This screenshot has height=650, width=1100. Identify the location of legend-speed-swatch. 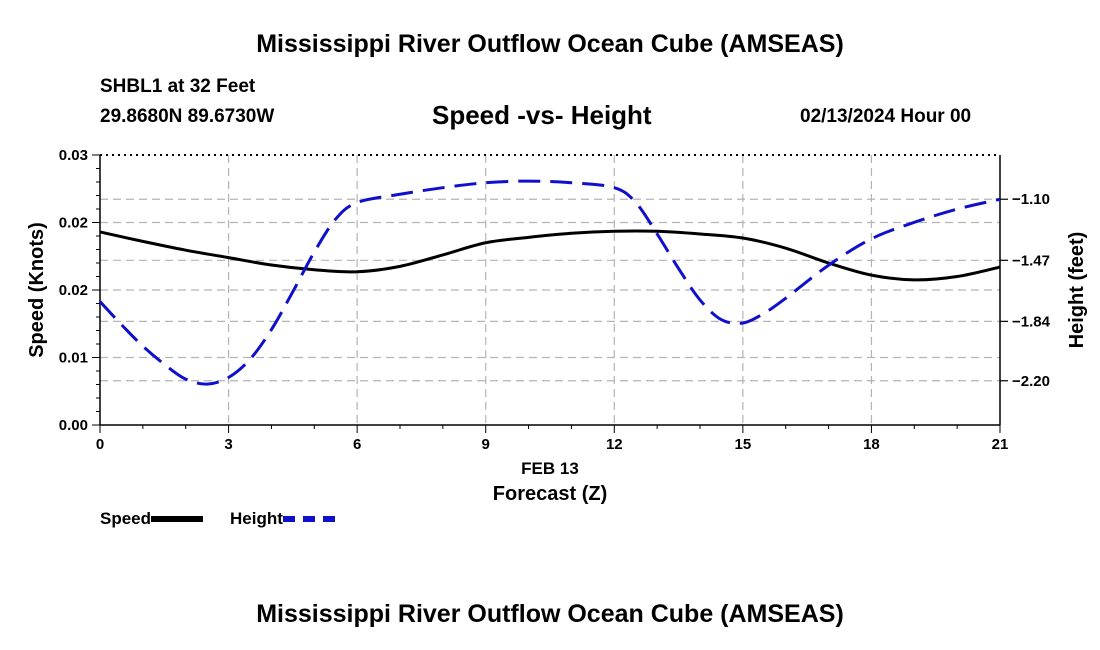
(177, 519).